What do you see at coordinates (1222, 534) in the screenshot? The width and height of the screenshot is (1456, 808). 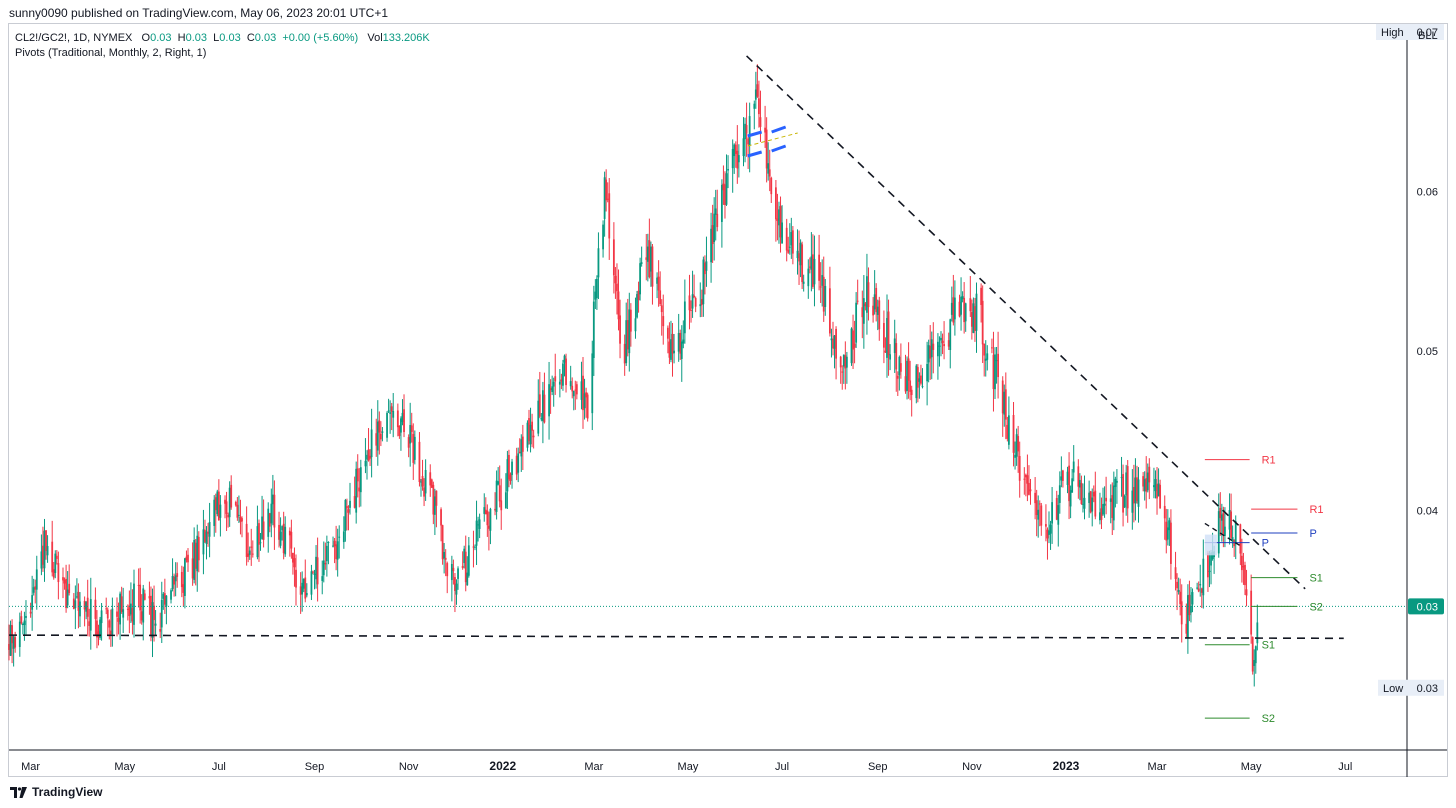 I see `mini-trendline` at bounding box center [1222, 534].